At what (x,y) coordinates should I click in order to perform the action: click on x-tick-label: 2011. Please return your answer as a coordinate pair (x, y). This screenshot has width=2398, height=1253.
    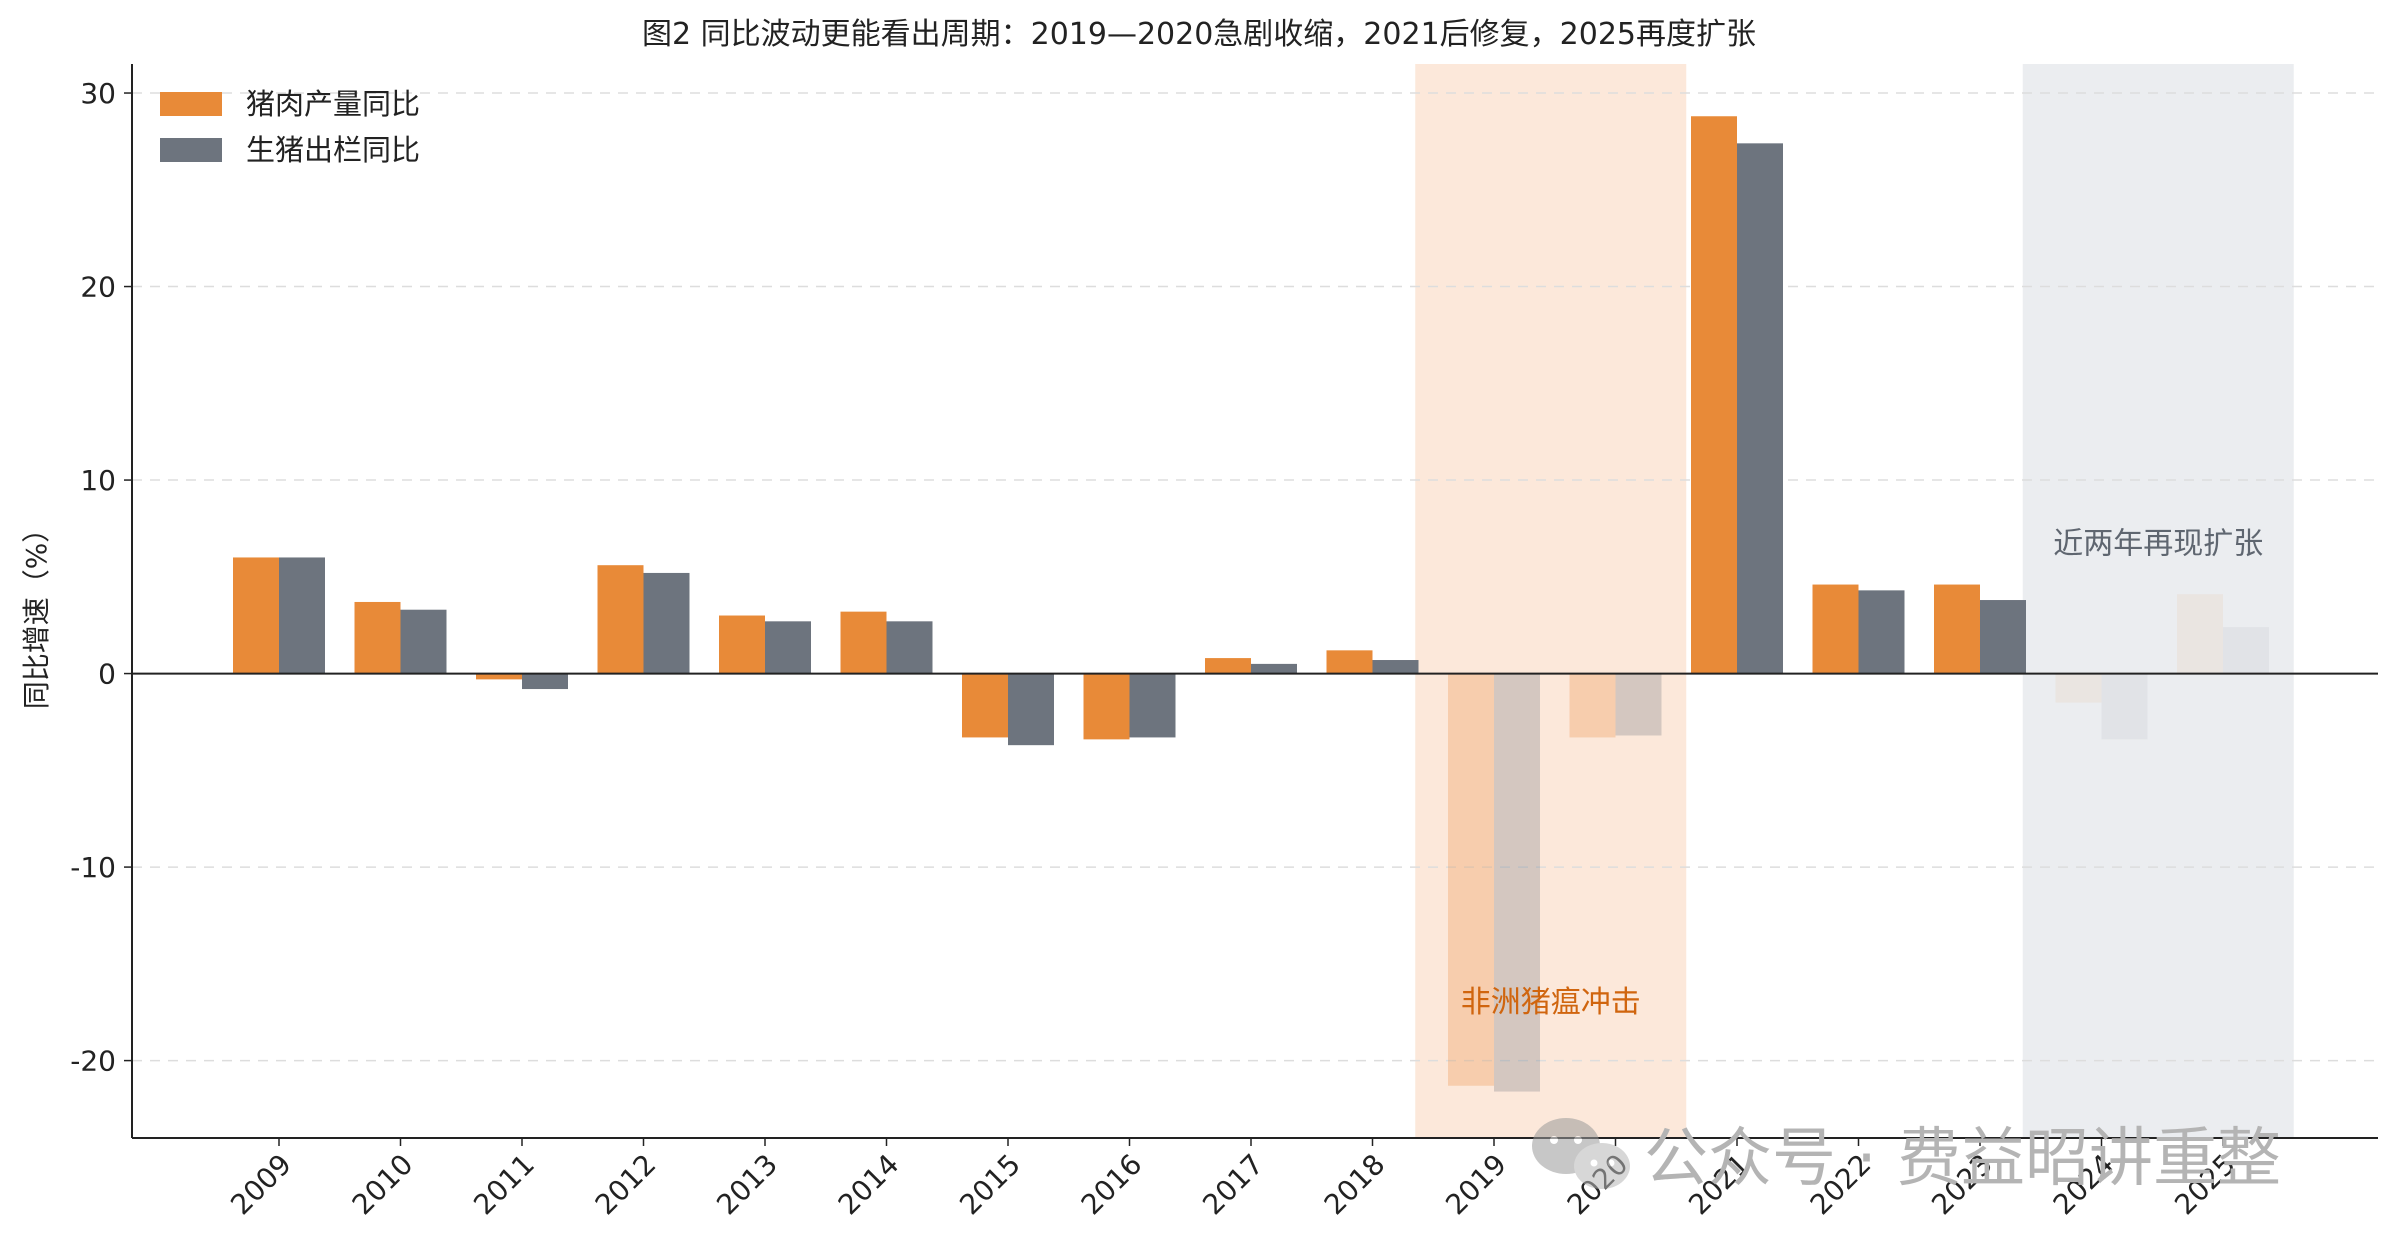
    Looking at the image, I should click on (504, 1185).